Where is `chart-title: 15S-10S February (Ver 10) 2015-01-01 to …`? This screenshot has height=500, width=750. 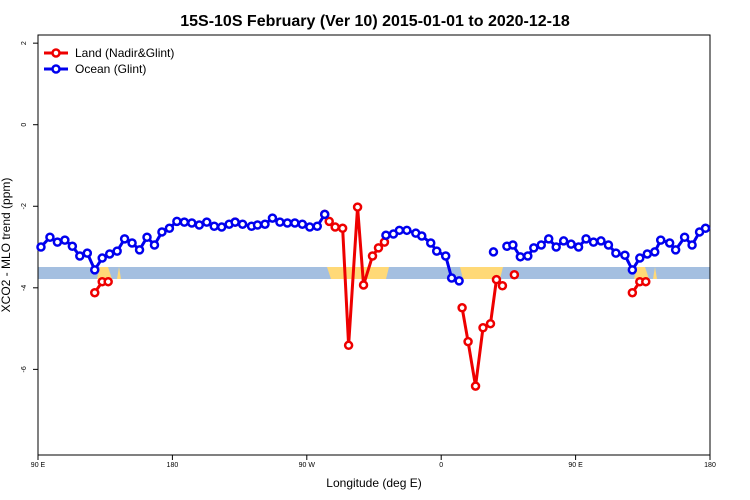
chart-title: 15S-10S February (Ver 10) 2015-01-01 to … is located at coordinates (375, 21).